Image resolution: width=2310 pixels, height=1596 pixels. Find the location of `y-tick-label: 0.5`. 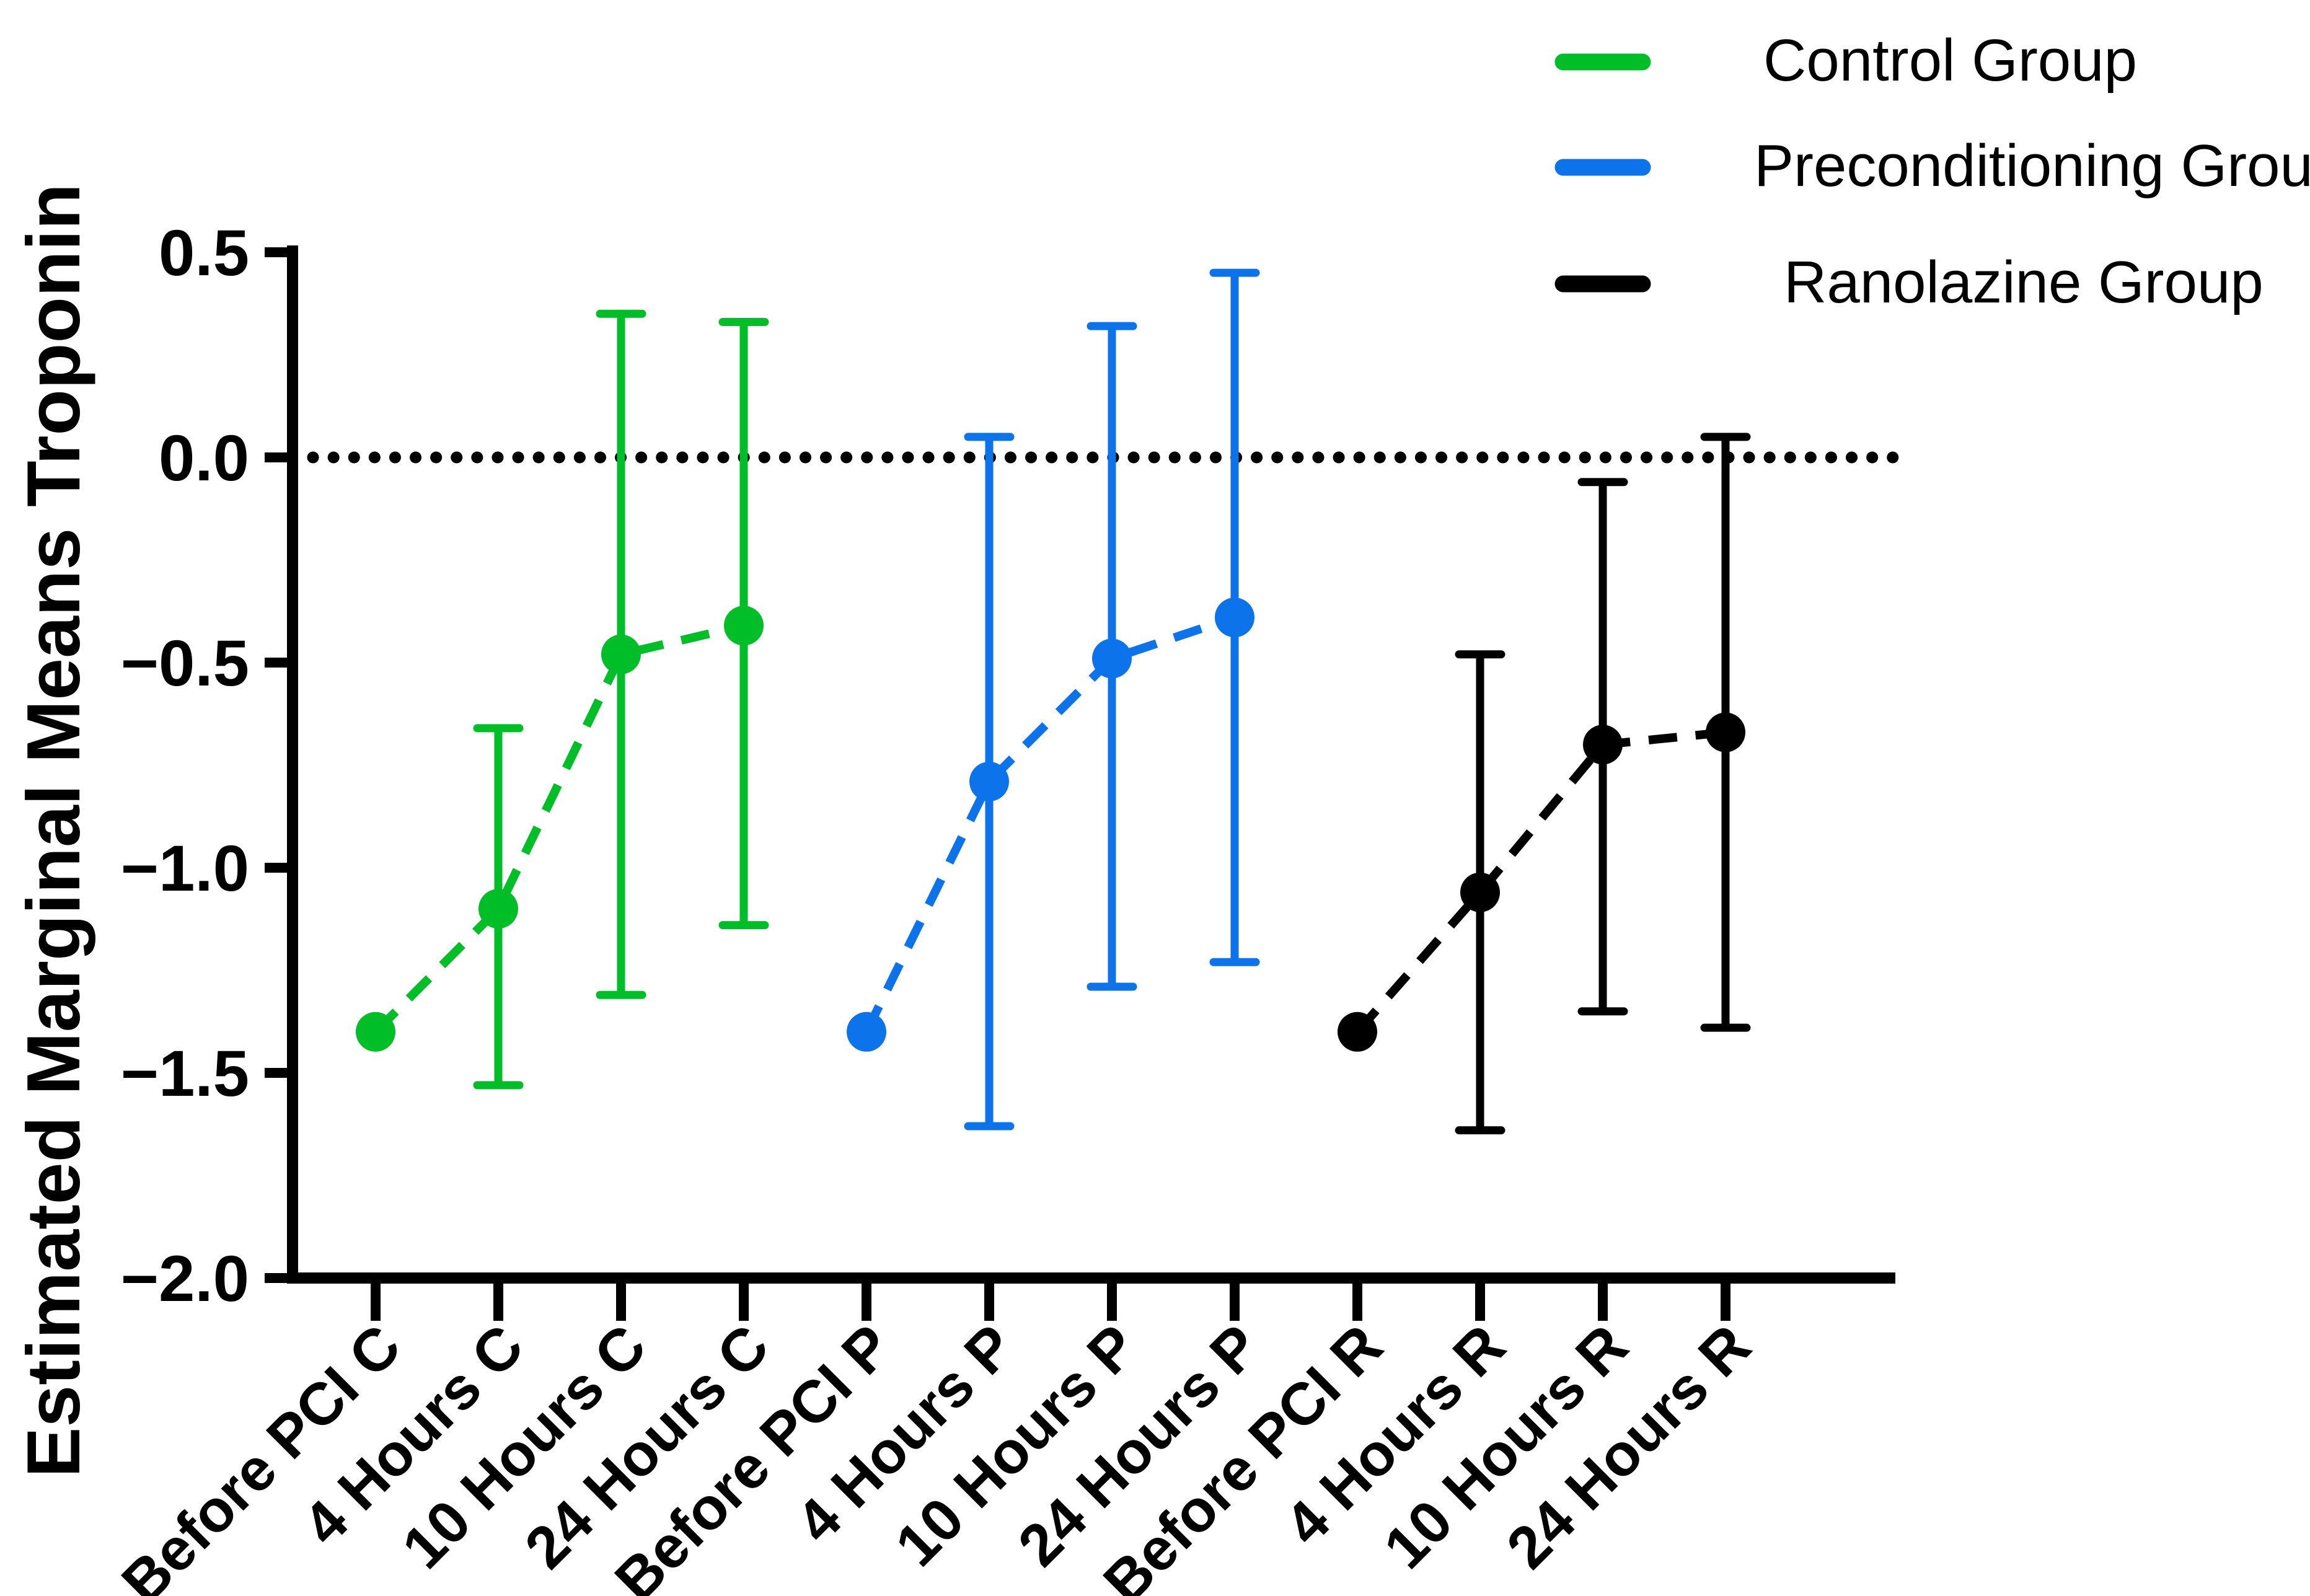

y-tick-label: 0.5 is located at coordinates (204, 253).